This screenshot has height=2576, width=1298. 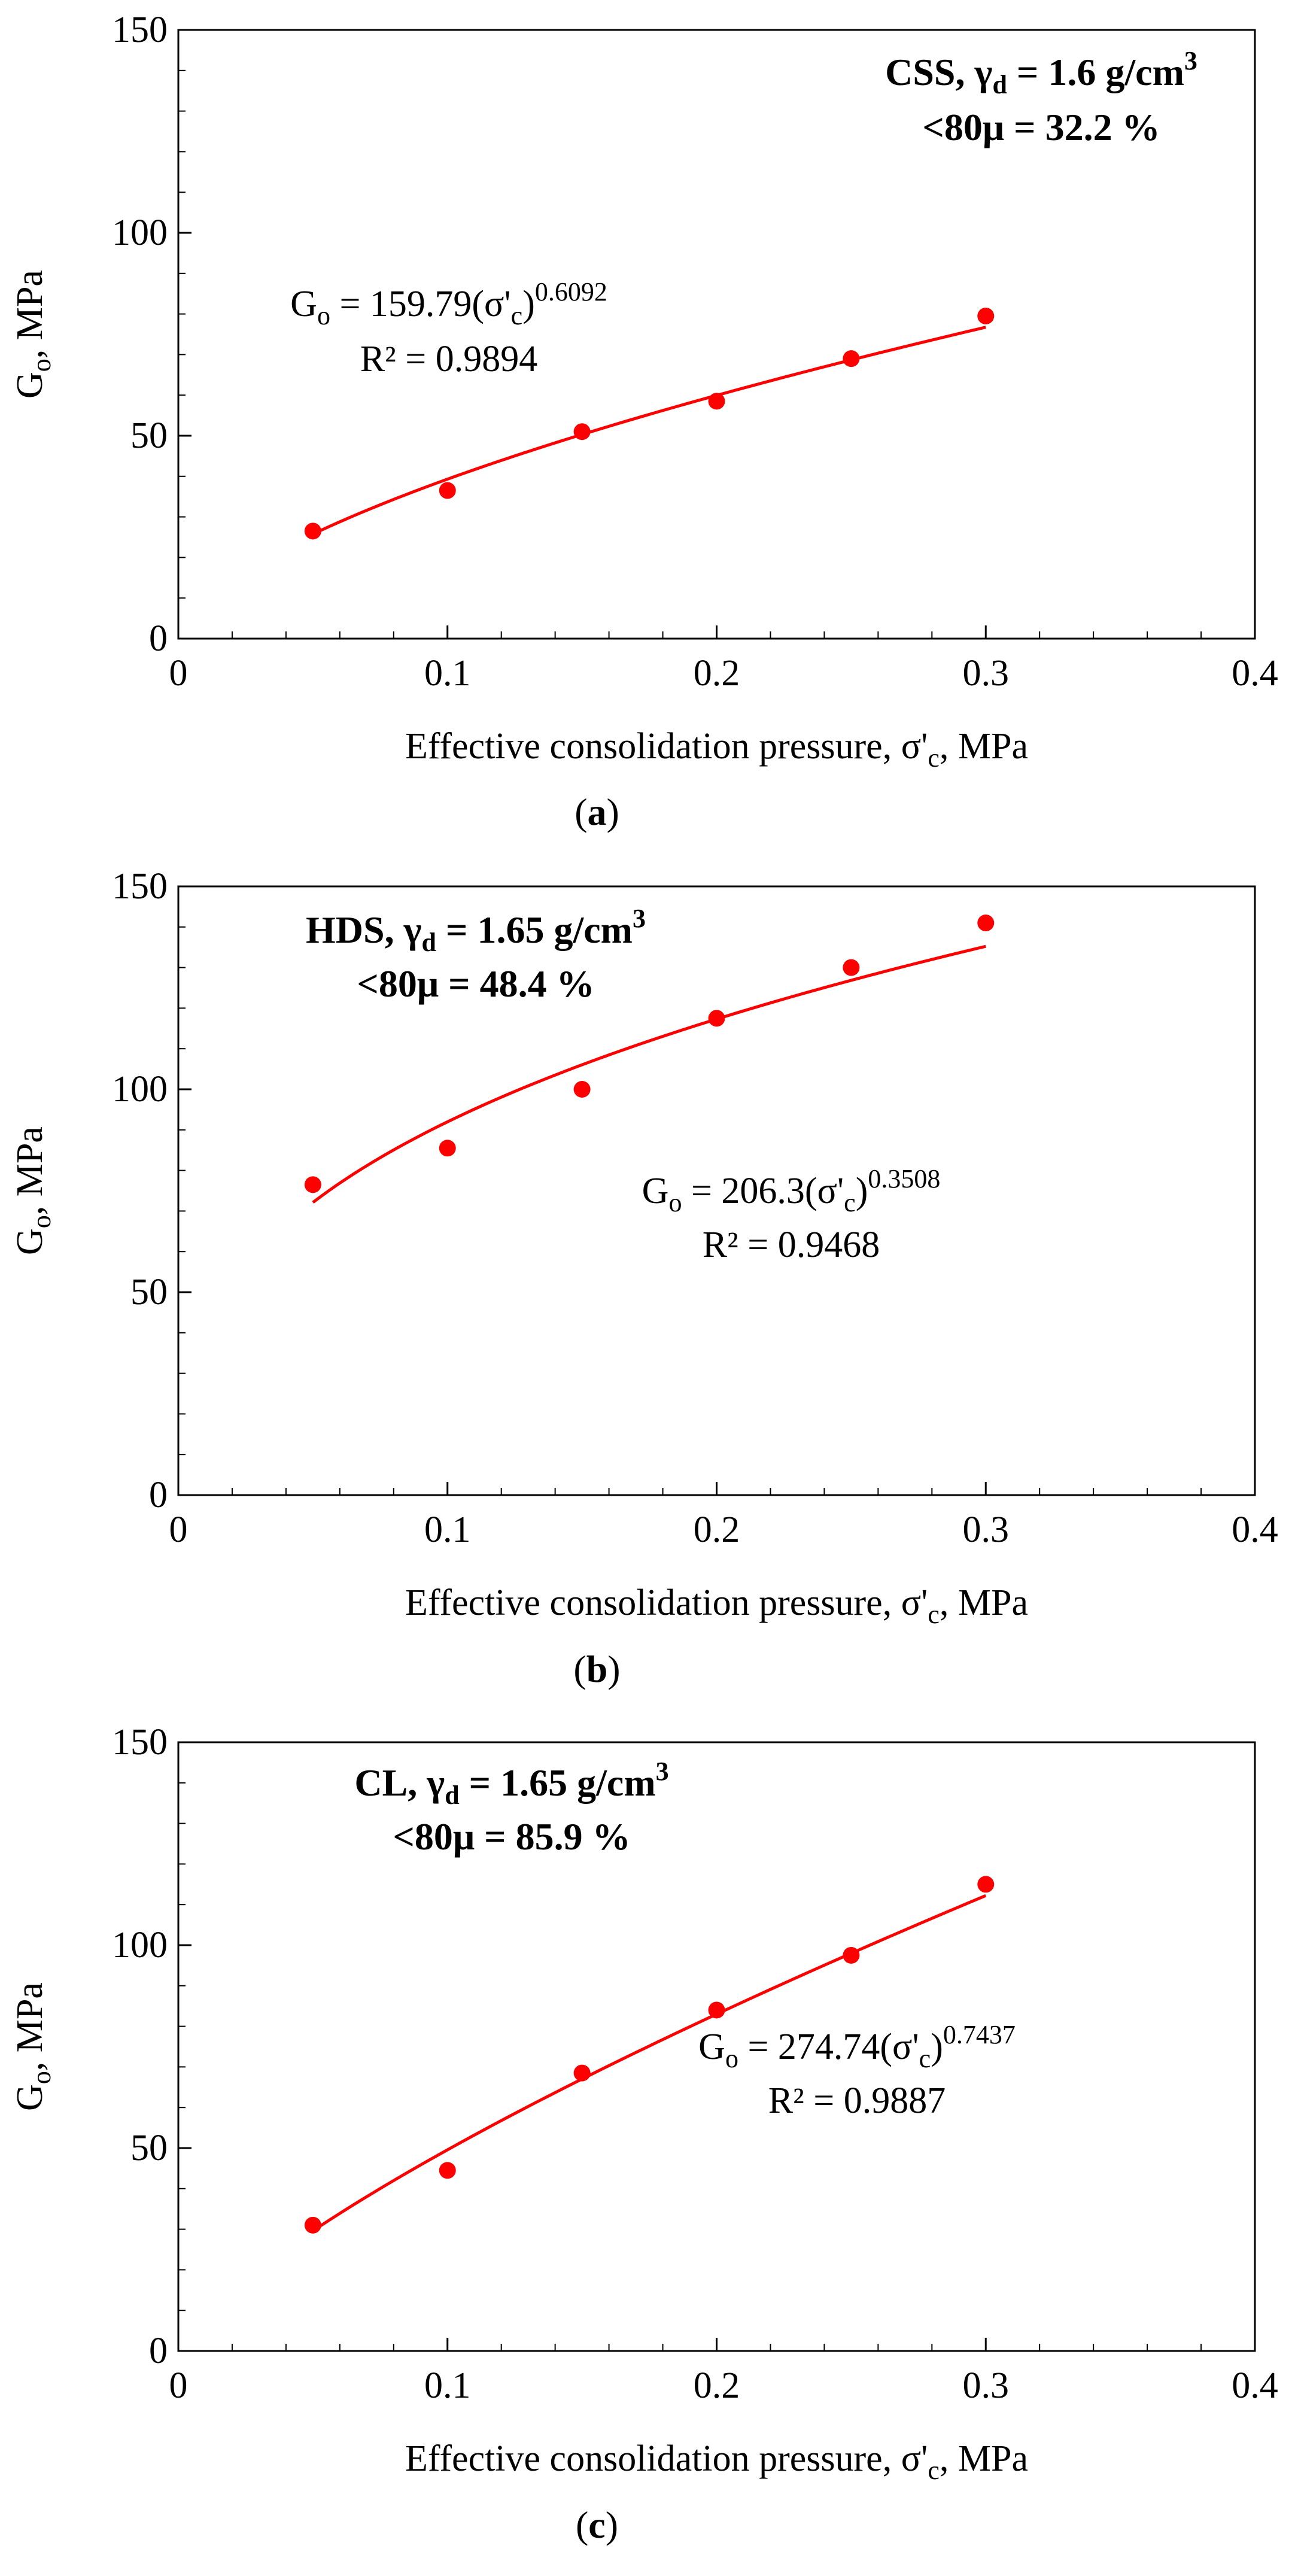 I want to click on x-tick-label-b: 0.3, so click(x=986, y=1529).